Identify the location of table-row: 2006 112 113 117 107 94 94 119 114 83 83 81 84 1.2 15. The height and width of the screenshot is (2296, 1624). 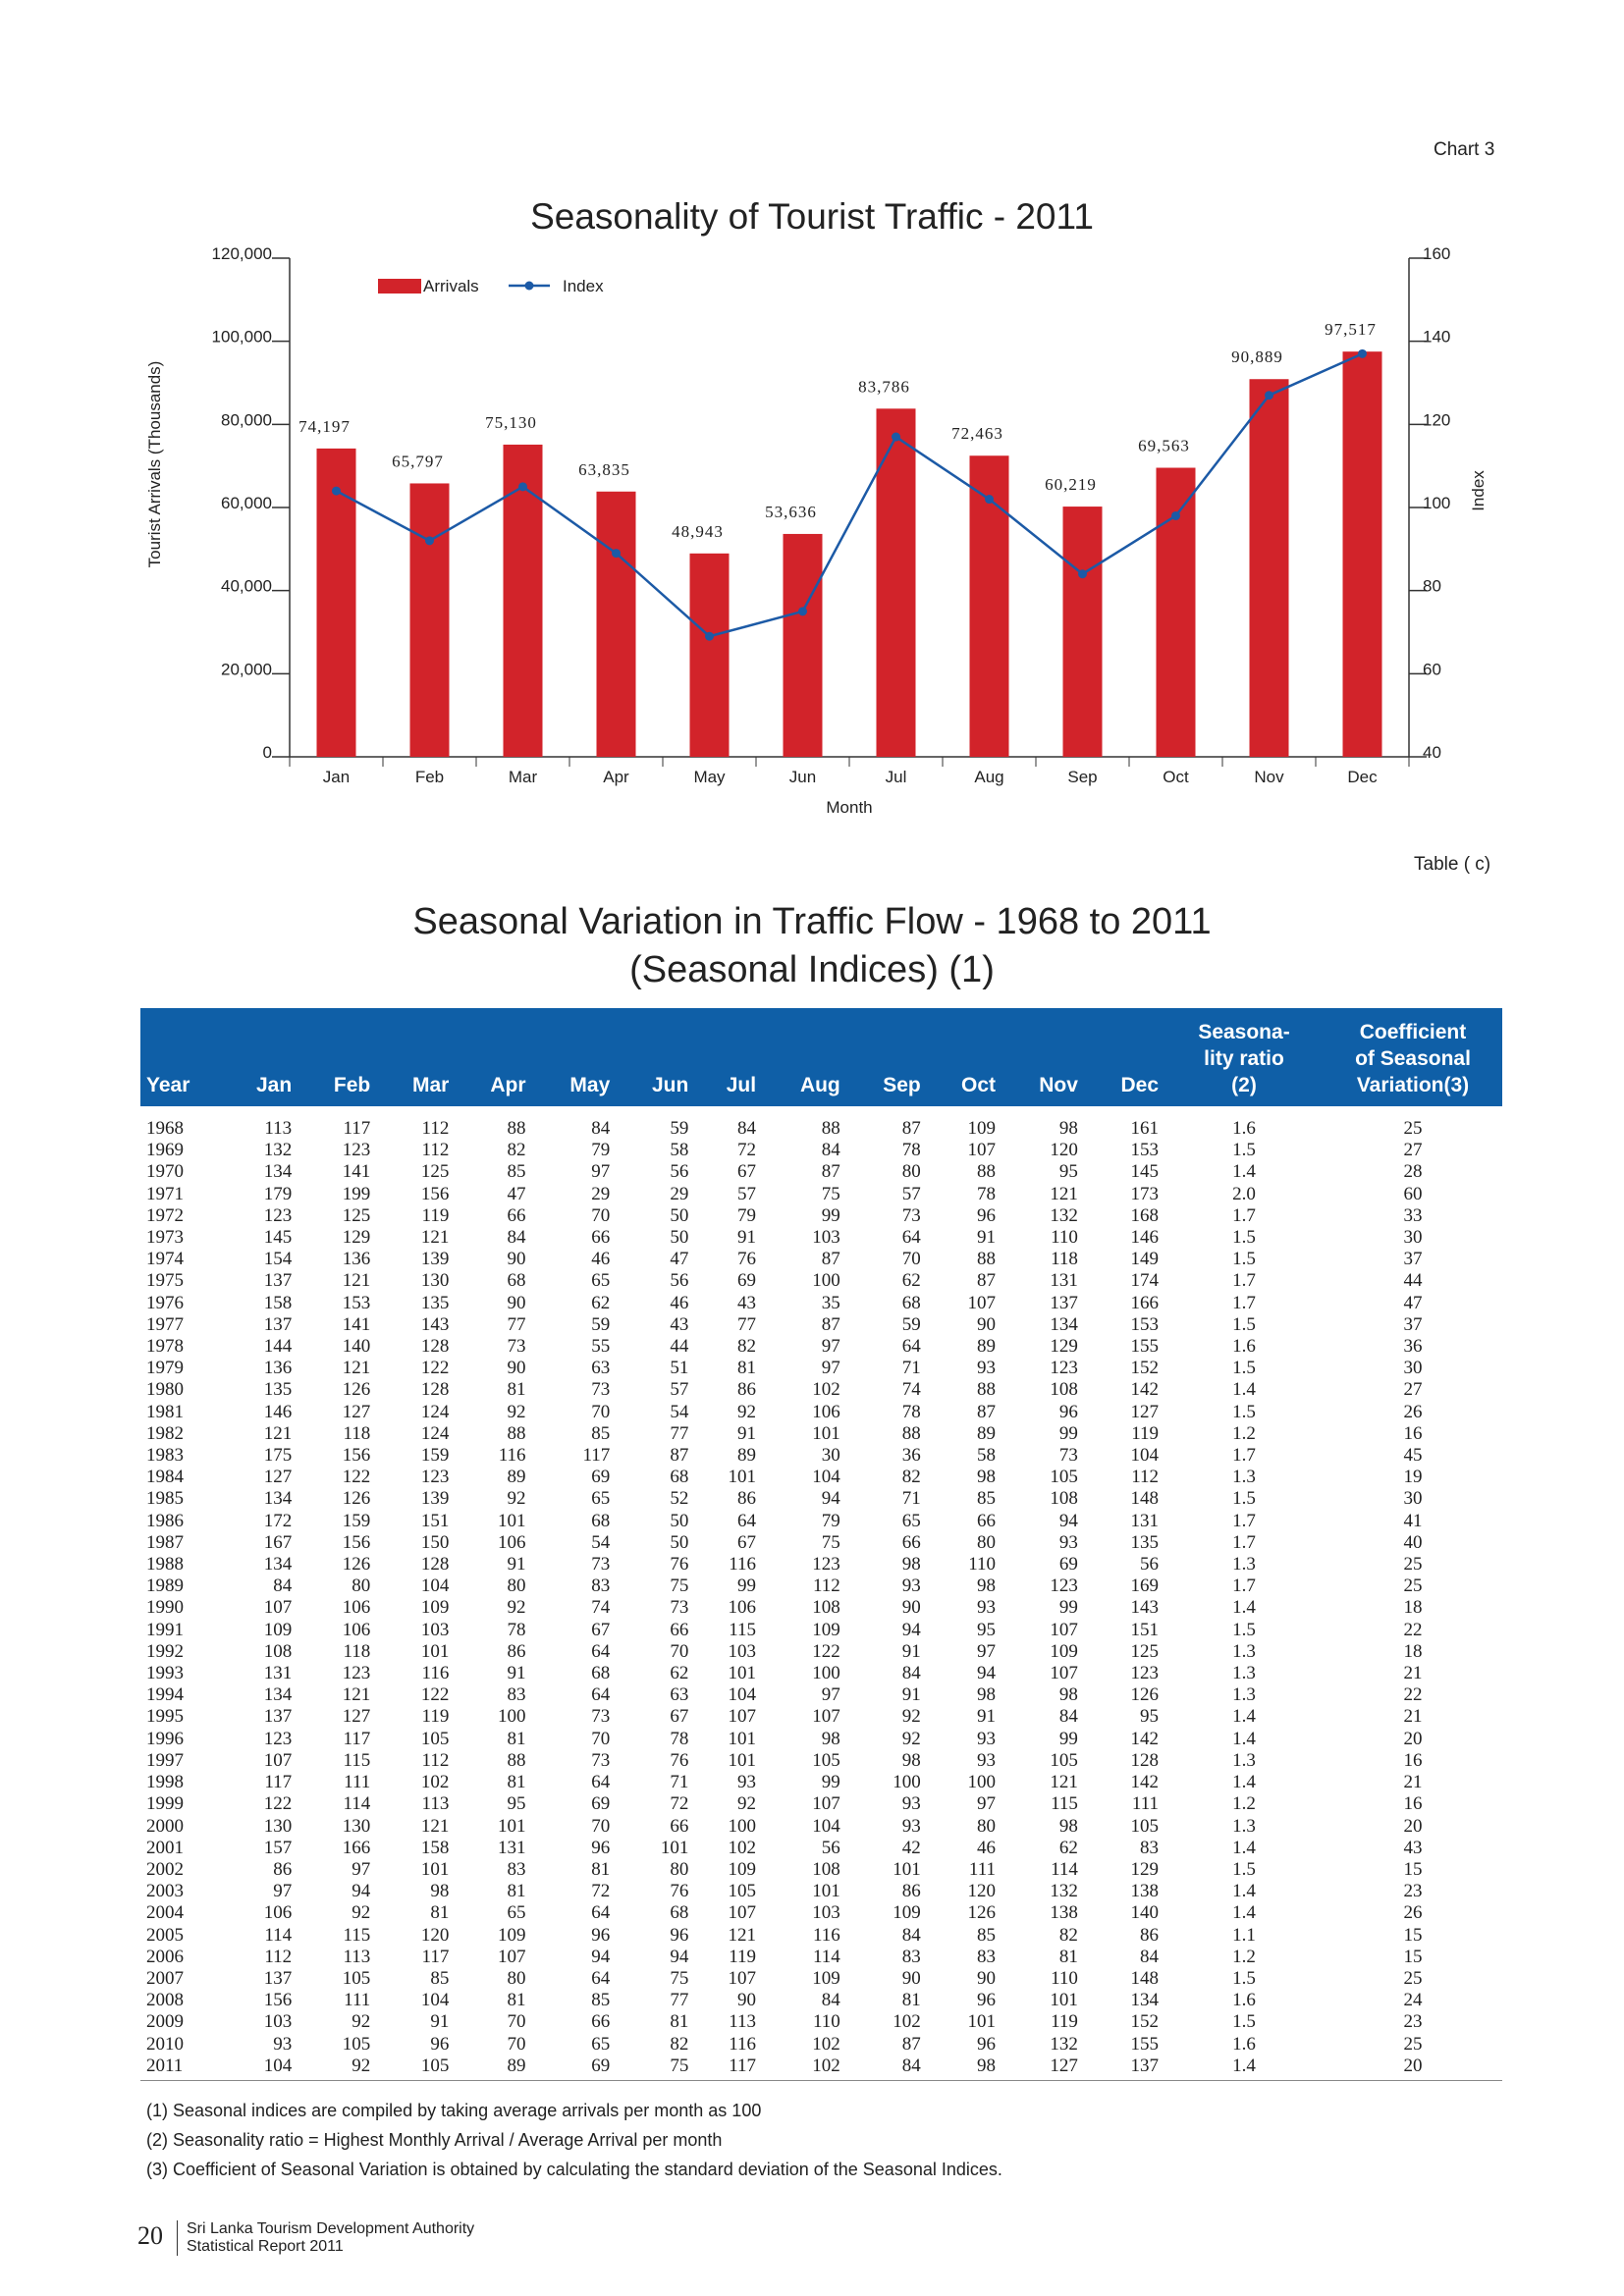
(821, 1957).